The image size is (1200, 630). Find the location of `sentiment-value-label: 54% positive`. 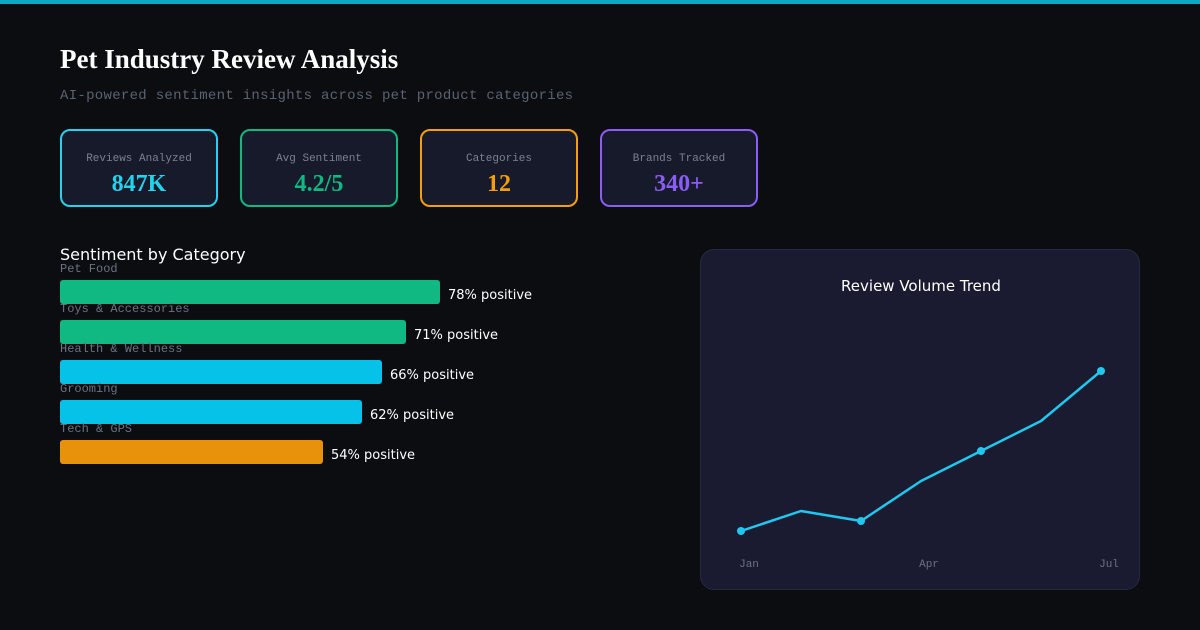

sentiment-value-label: 54% positive is located at coordinates (373, 455).